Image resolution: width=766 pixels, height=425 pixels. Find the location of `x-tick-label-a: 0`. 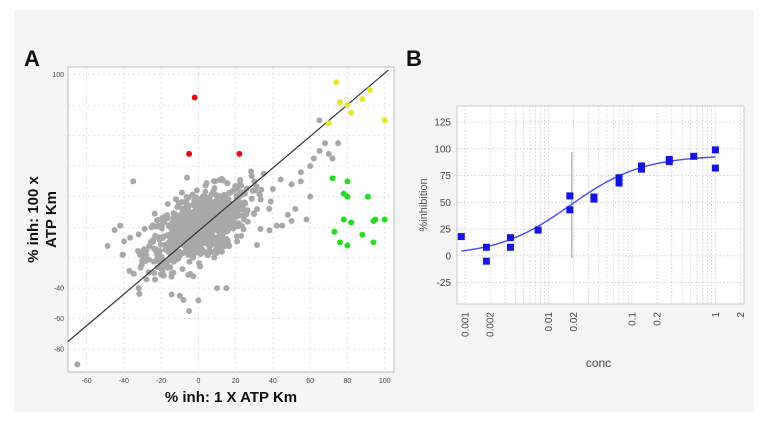

x-tick-label-a: 0 is located at coordinates (198, 381).